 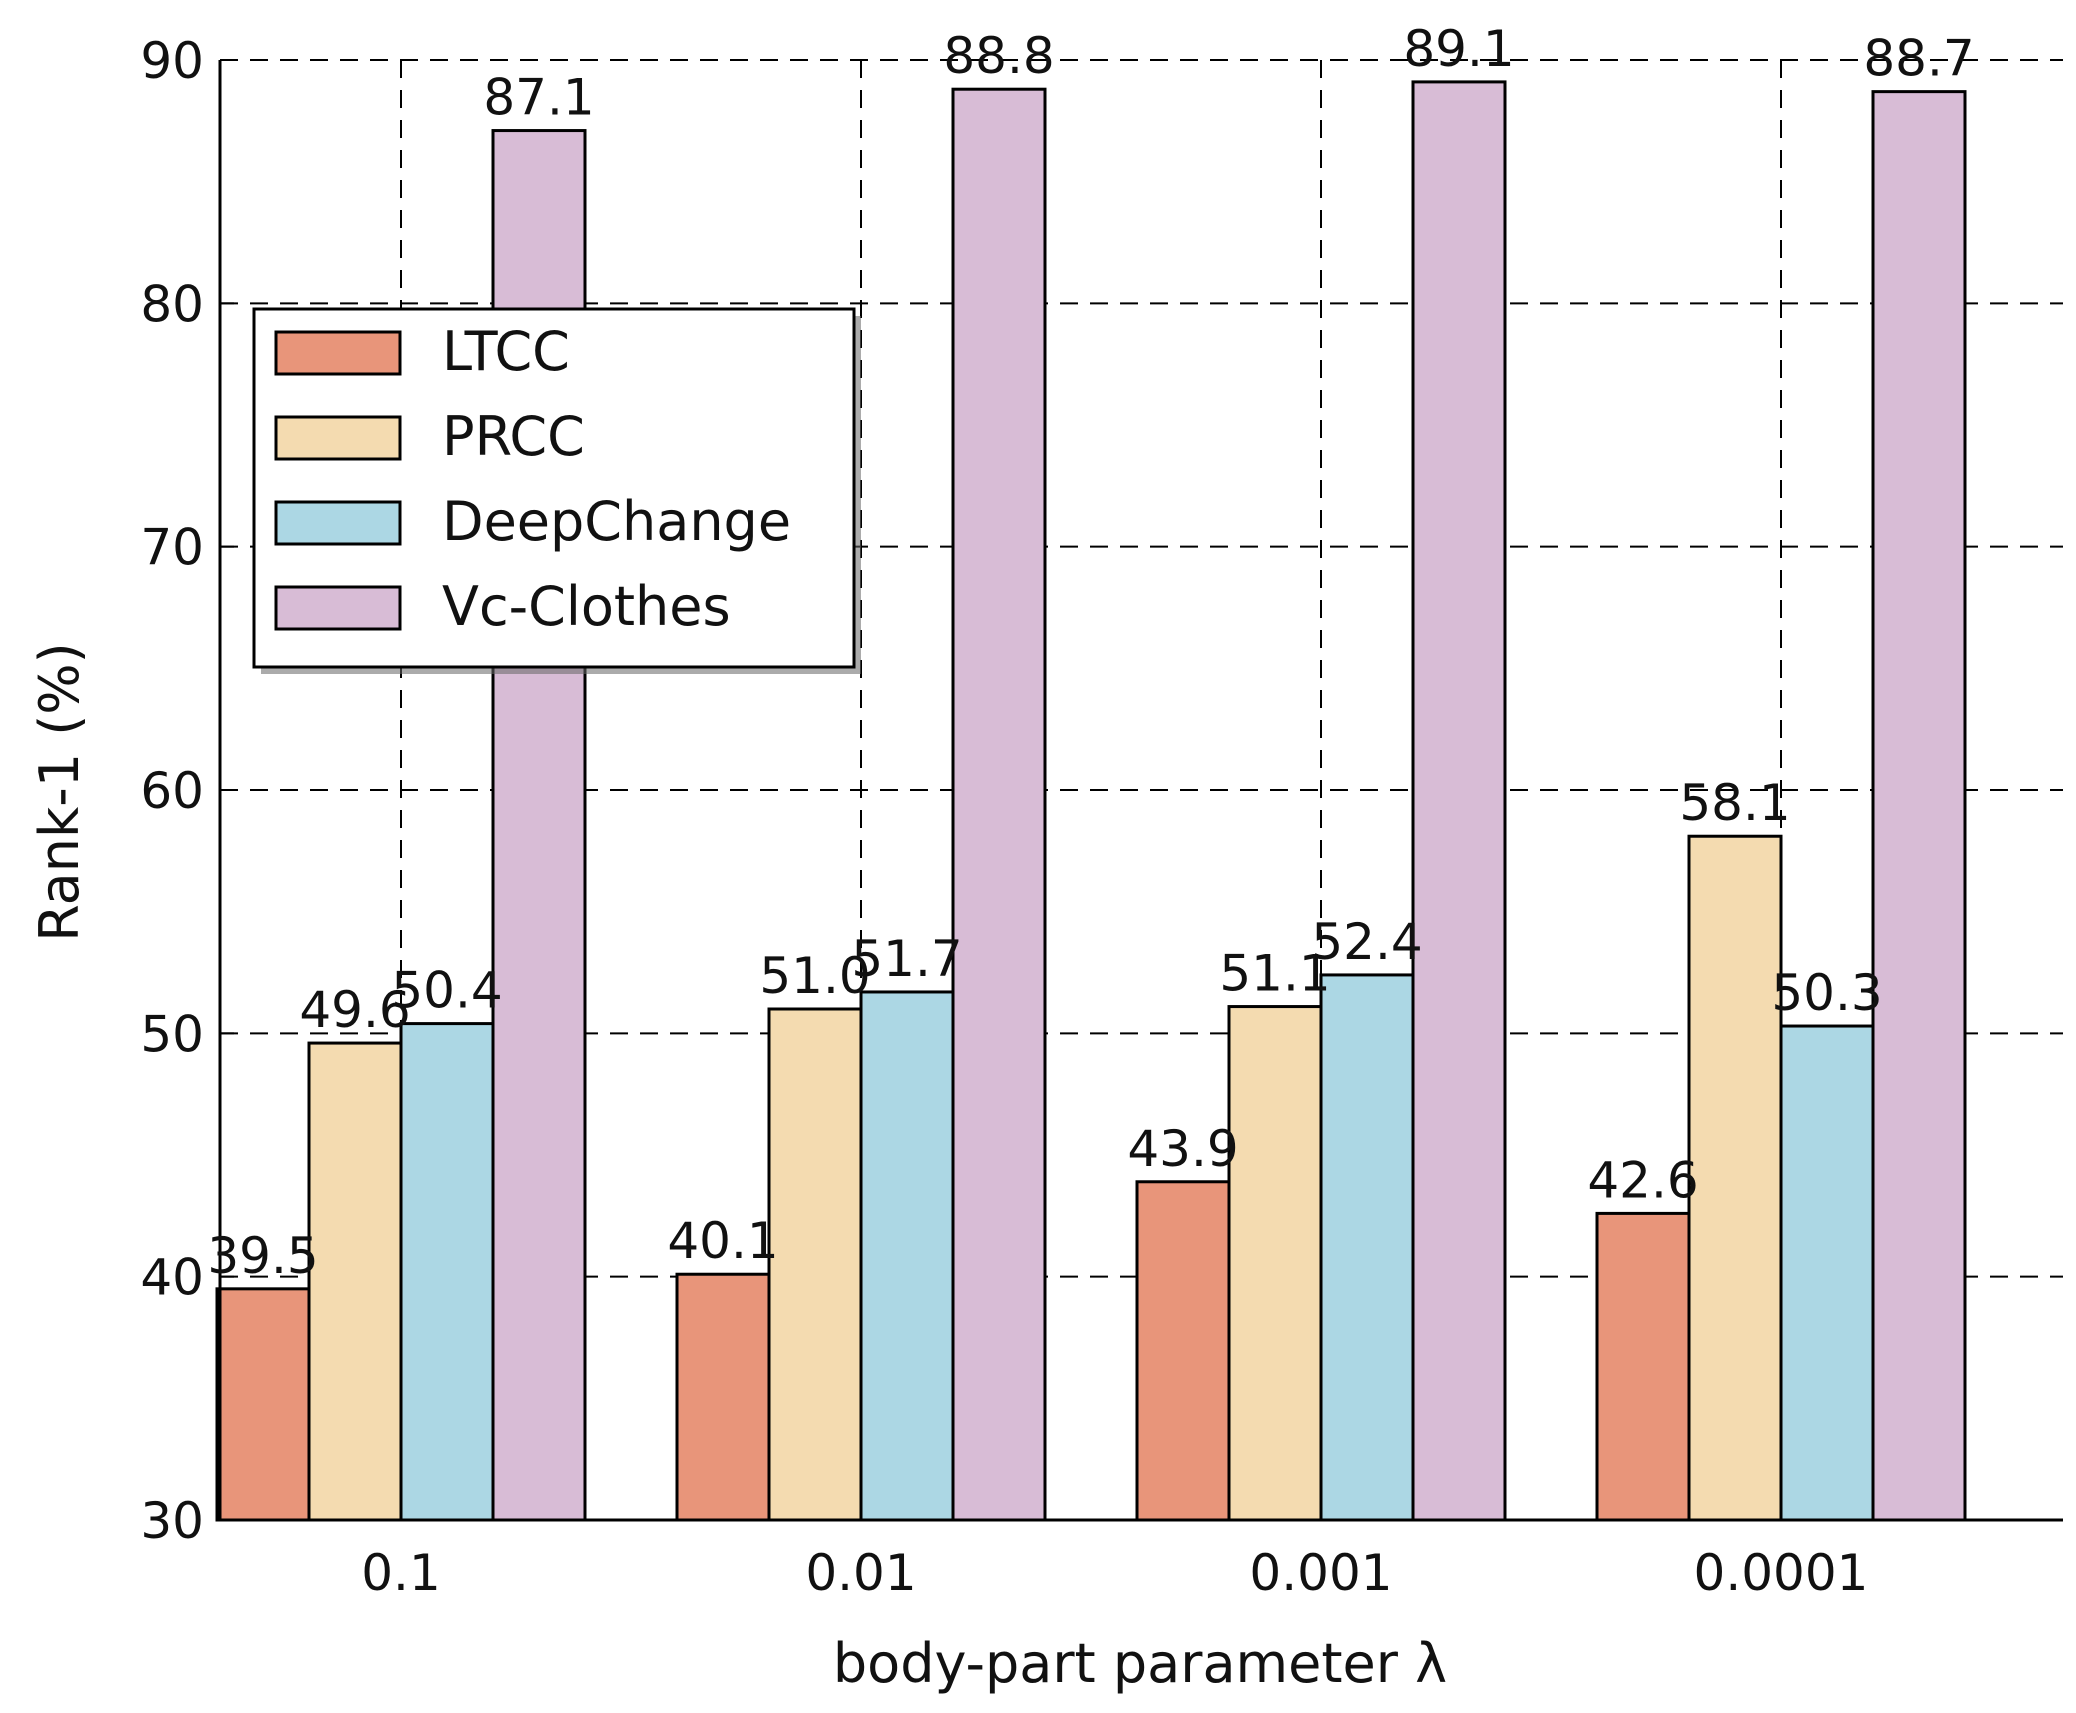 What do you see at coordinates (172, 1034) in the screenshot?
I see `y-tick-label-50: 50` at bounding box center [172, 1034].